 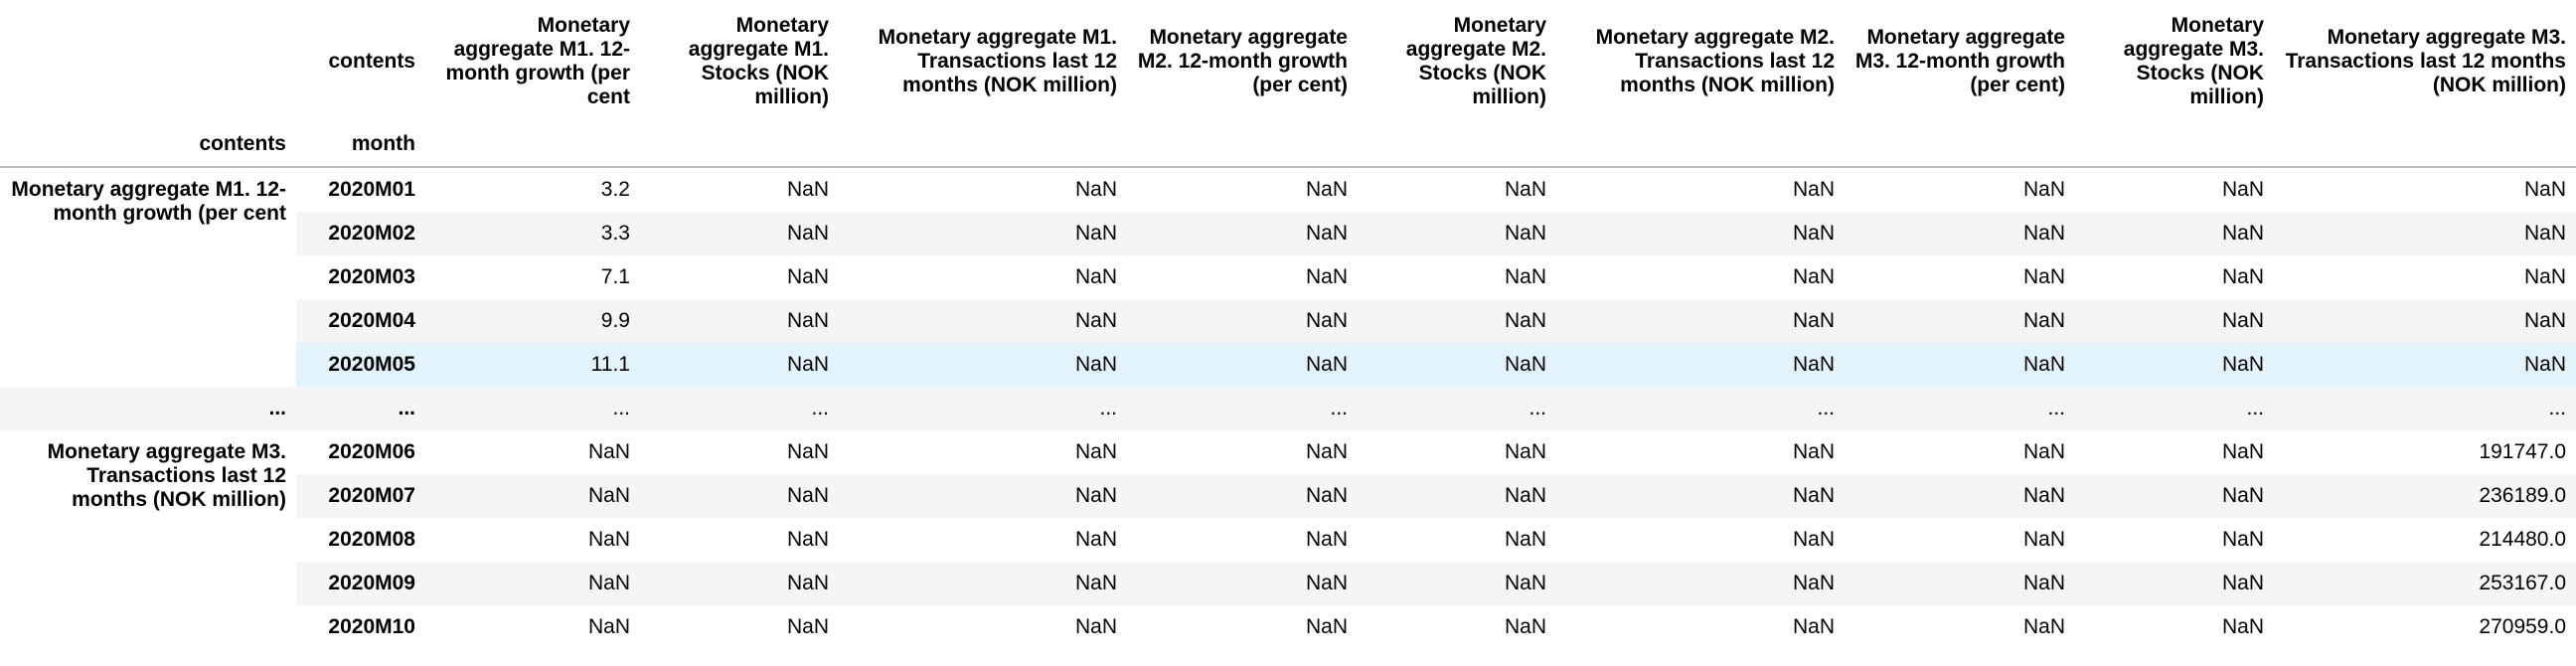 What do you see at coordinates (2425, 627) in the screenshot?
I see `cell-value: 270959.0` at bounding box center [2425, 627].